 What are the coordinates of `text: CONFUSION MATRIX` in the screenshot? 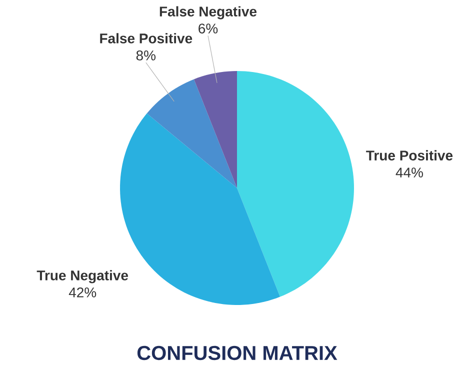 It's located at (237, 353).